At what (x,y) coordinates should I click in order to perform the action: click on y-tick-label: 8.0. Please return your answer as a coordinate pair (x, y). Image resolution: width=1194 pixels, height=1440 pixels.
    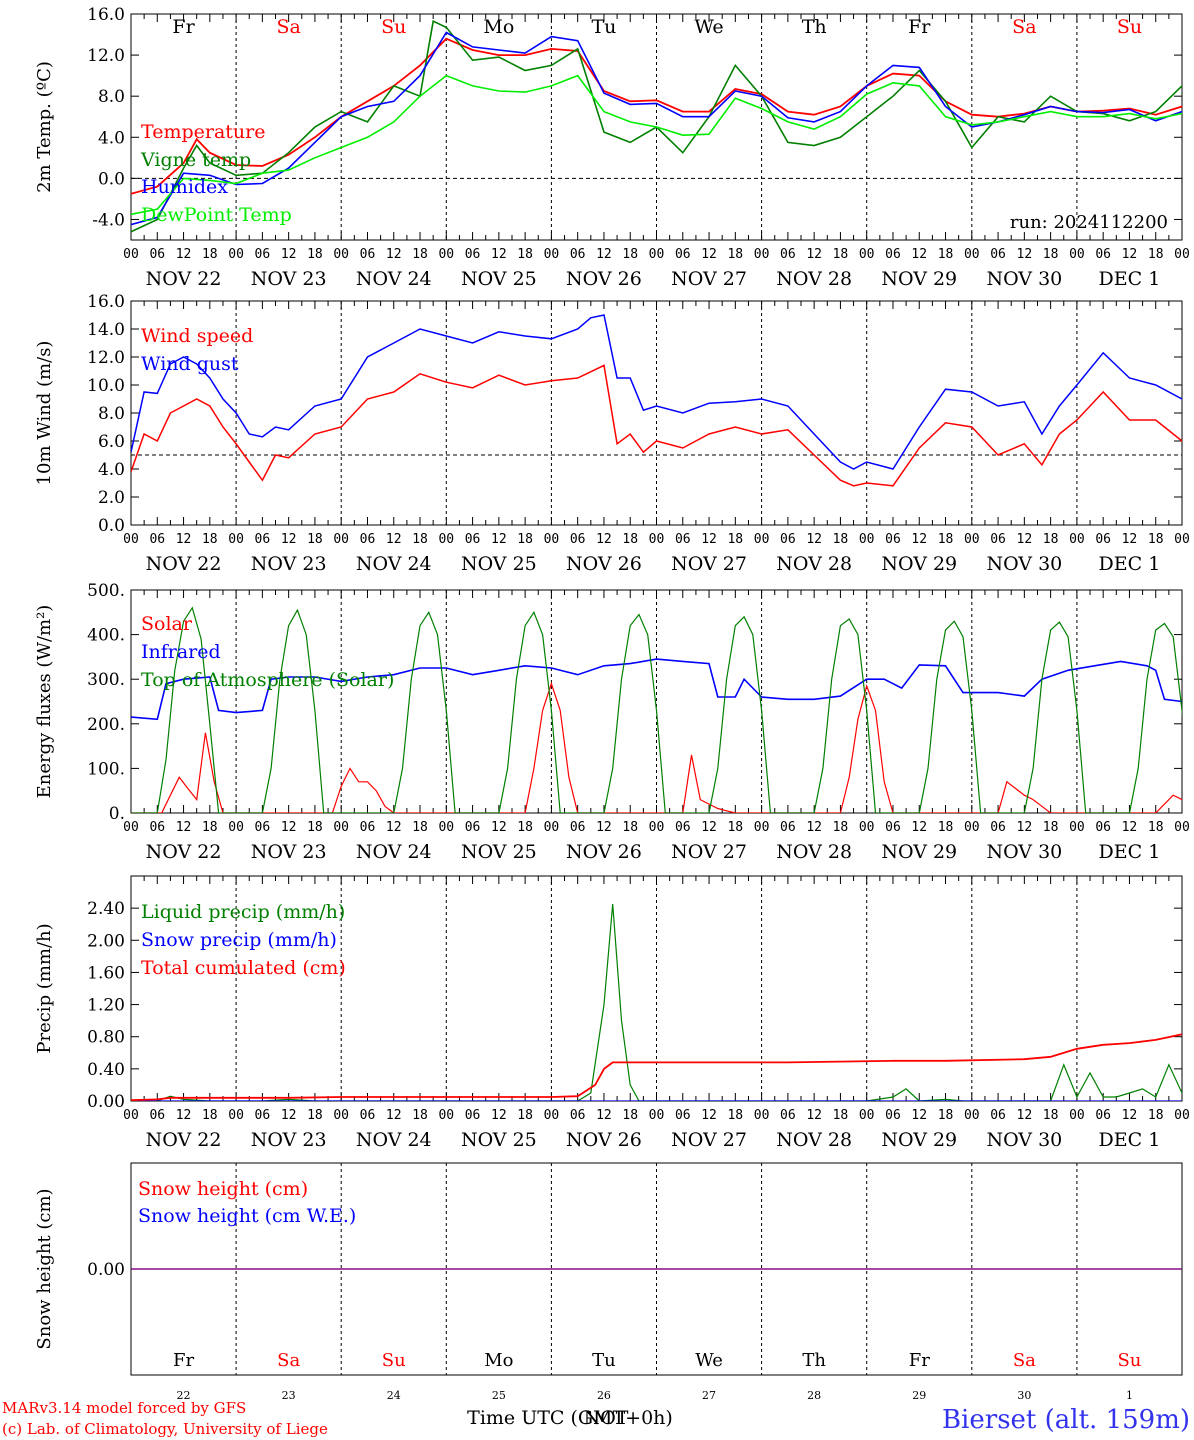
    Looking at the image, I should click on (111, 97).